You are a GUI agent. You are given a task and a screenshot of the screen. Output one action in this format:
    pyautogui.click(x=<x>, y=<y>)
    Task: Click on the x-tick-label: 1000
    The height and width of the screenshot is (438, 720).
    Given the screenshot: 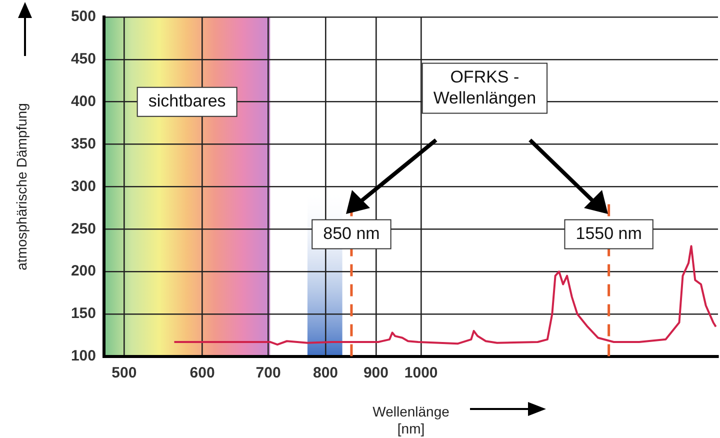 What is the action you would take?
    pyautogui.click(x=421, y=373)
    